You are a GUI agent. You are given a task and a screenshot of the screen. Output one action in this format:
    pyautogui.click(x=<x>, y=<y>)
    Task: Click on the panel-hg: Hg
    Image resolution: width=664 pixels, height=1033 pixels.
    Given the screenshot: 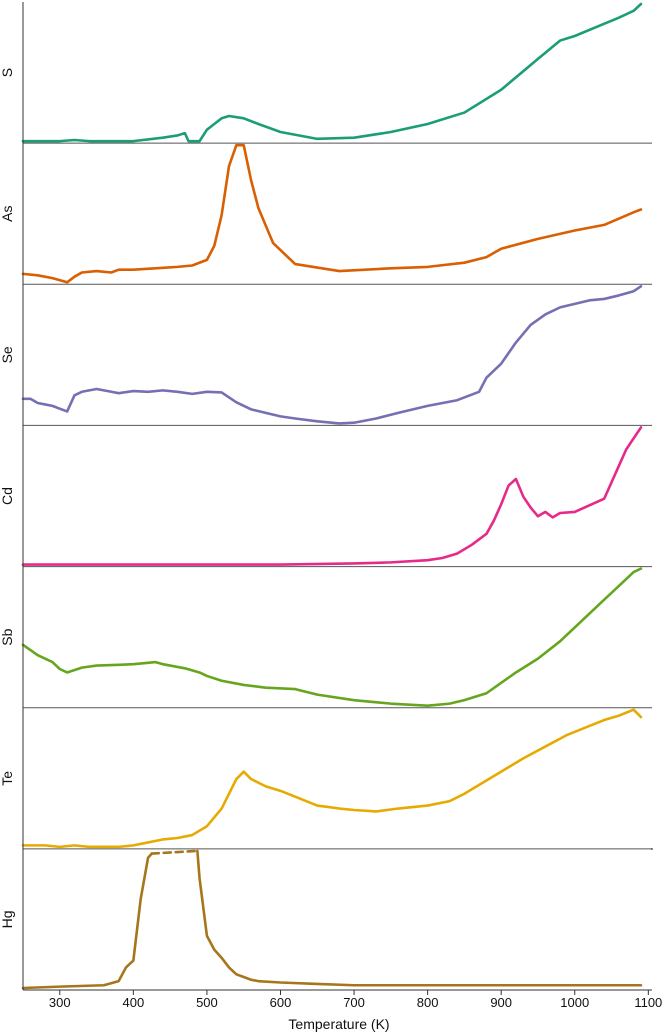 What is the action you would take?
    pyautogui.click(x=321, y=919)
    